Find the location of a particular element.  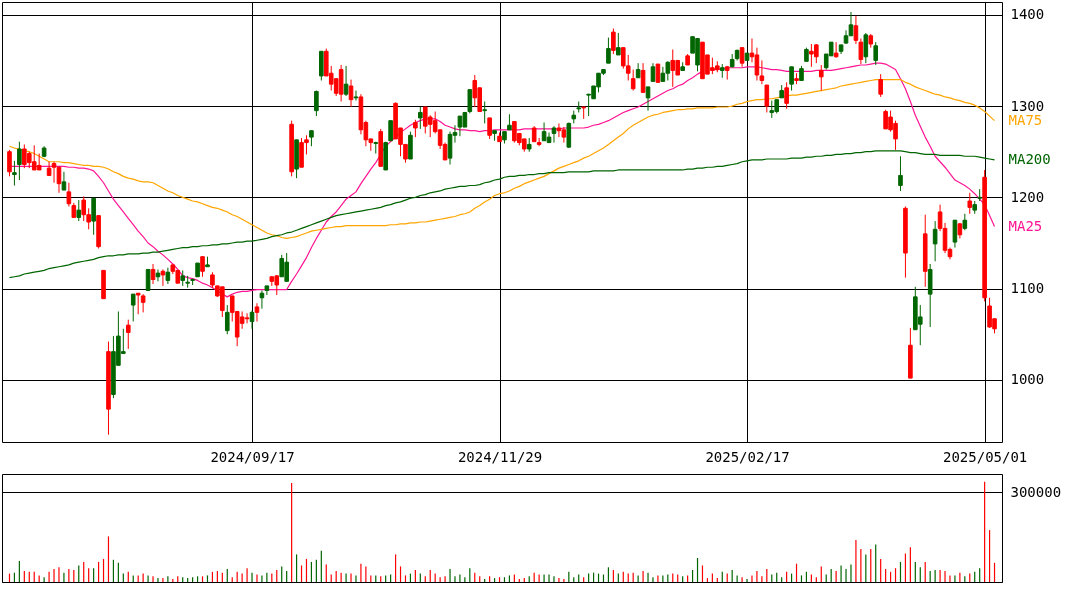

y-tick-label: 1200 is located at coordinates (1027, 196).